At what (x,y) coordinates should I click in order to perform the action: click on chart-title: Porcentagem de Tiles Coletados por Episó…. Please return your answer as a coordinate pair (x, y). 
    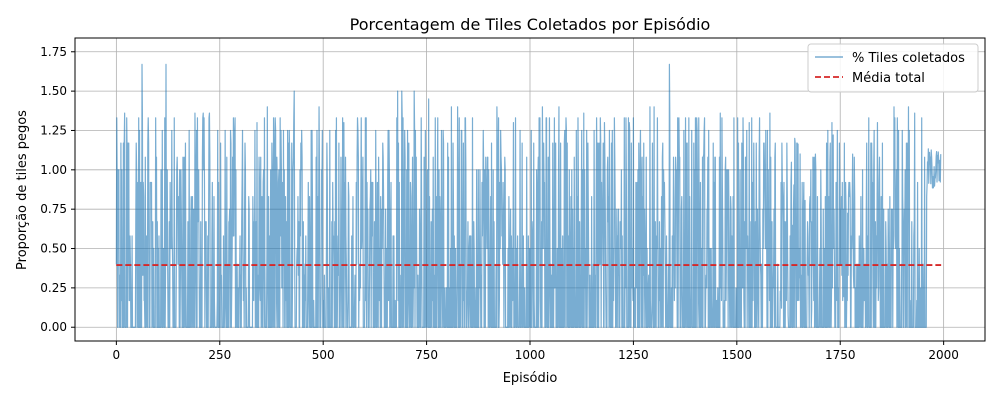
    Looking at the image, I should click on (530, 24).